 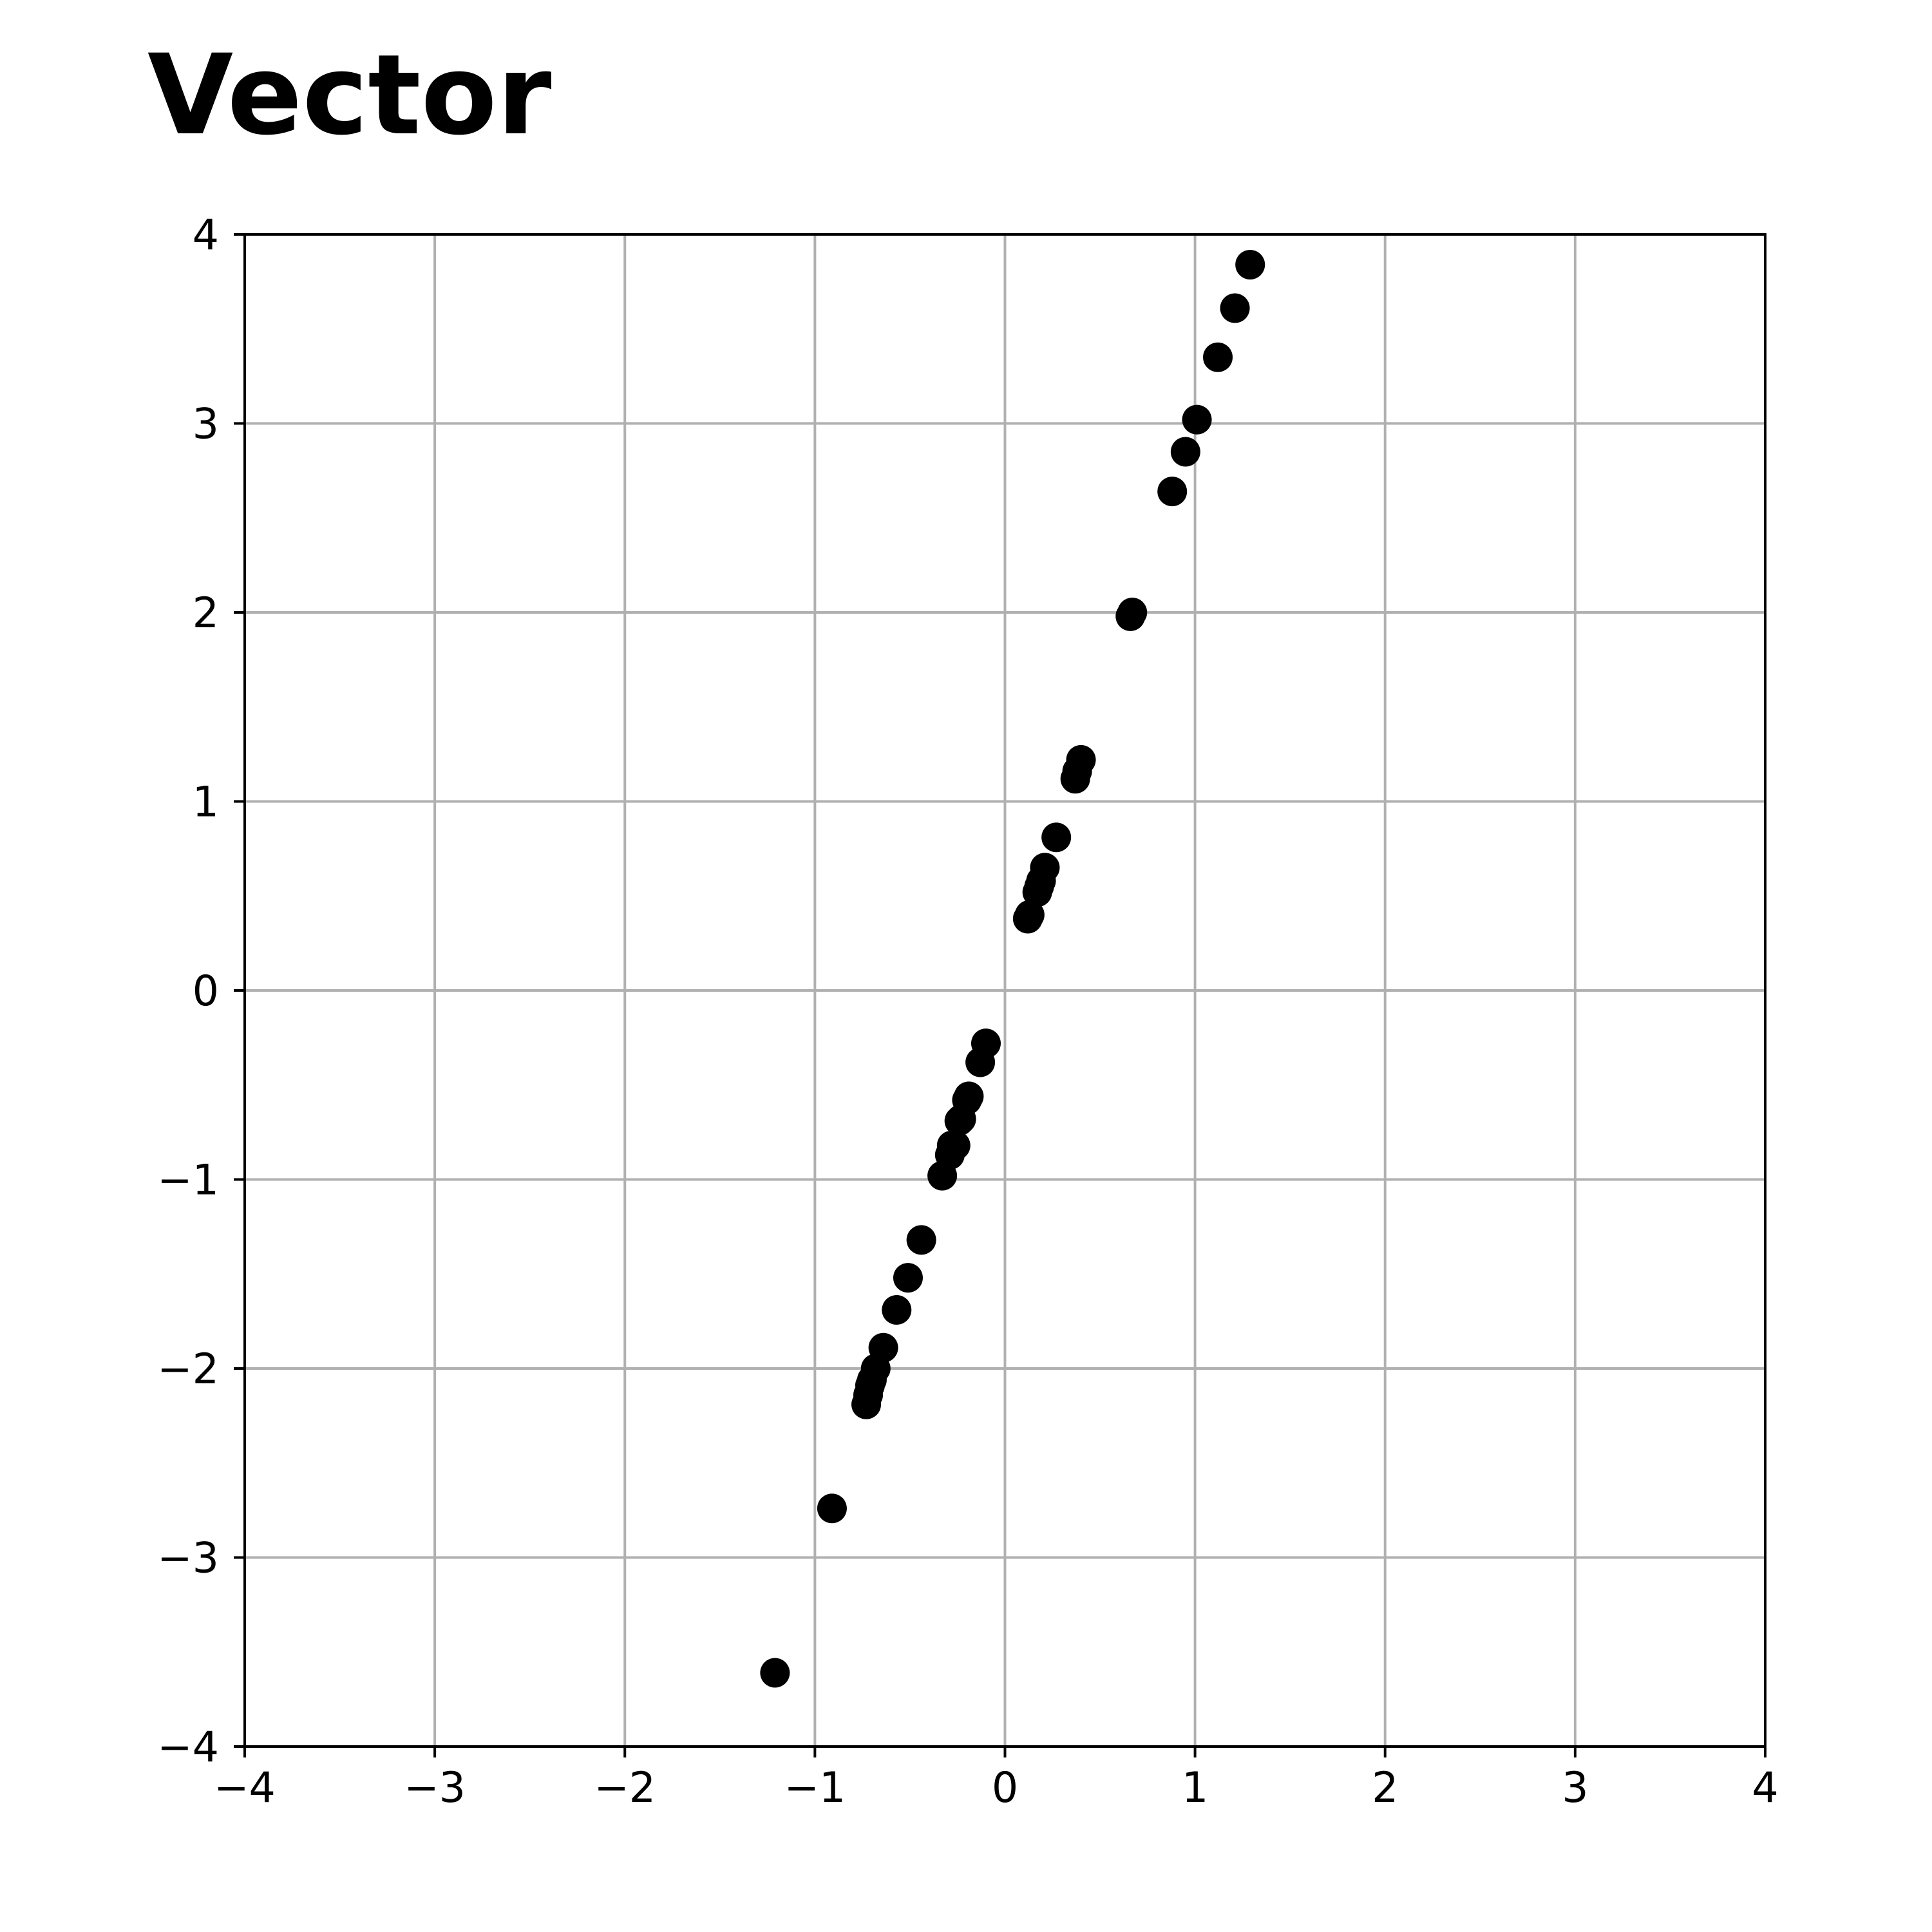 I want to click on x-tick-label: 1, so click(x=1195, y=1788).